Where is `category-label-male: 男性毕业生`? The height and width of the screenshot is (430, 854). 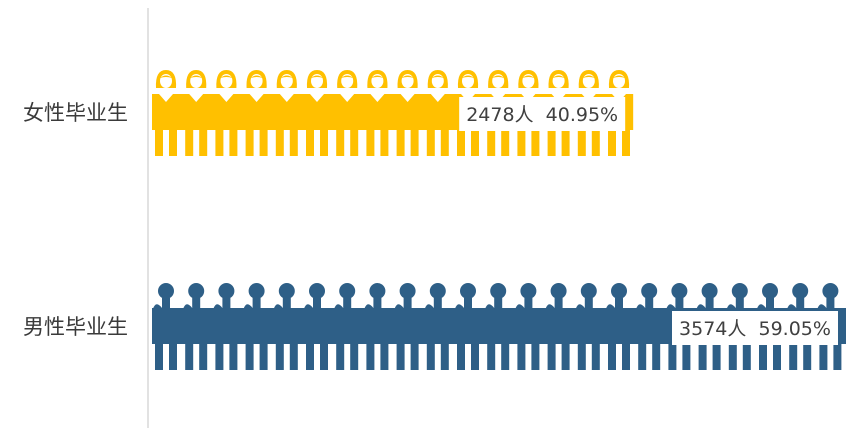
category-label-male: 男性毕业生 is located at coordinates (75, 327).